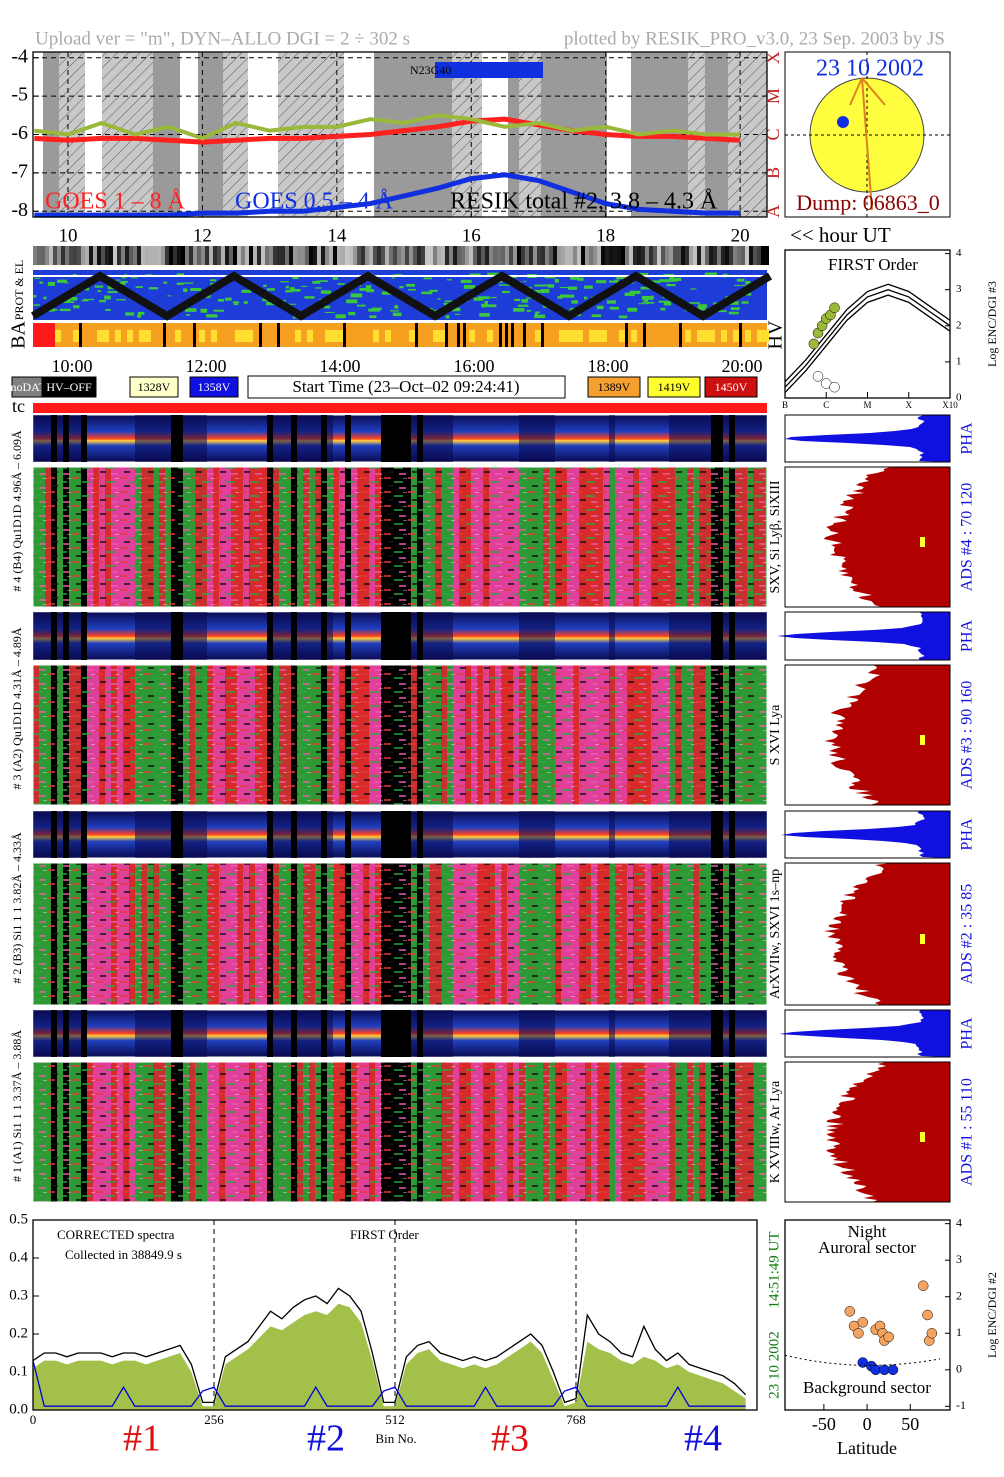 This screenshot has width=1004, height=1477. I want to click on ads-box, so click(867, 934).